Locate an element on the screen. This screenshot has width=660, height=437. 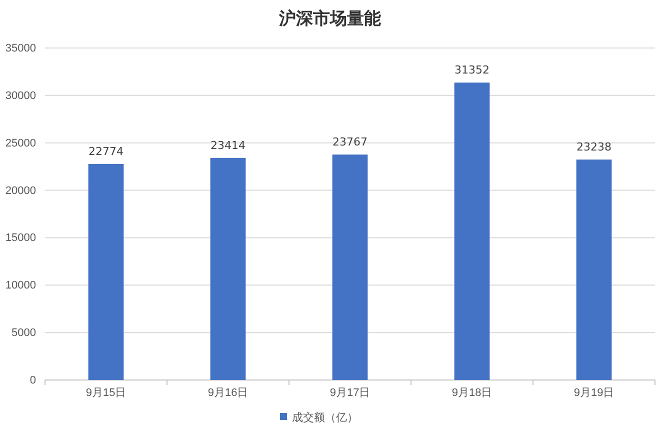
chart-title: 沪深市场量能 is located at coordinates (329, 19).